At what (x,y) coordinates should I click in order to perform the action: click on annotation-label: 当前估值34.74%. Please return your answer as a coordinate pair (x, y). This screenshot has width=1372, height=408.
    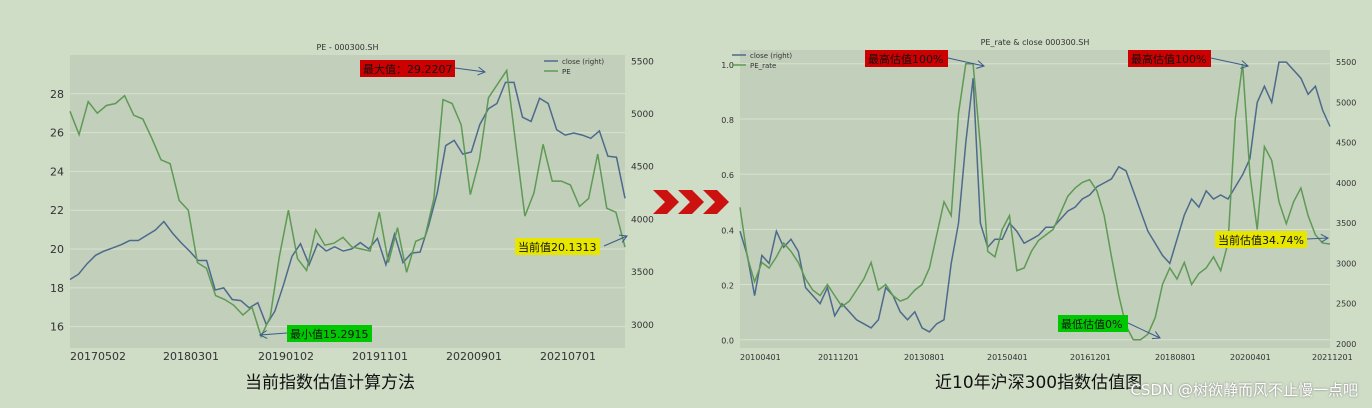
    Looking at the image, I should click on (1261, 240).